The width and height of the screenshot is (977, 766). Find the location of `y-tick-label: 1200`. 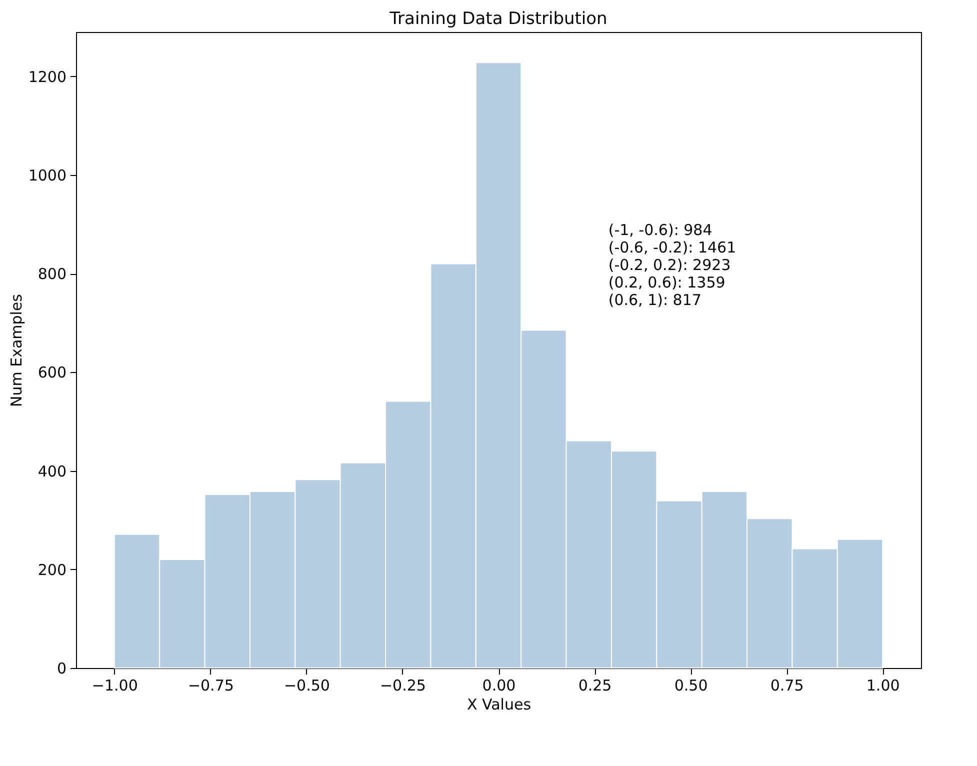

y-tick-label: 1200 is located at coordinates (47, 77).